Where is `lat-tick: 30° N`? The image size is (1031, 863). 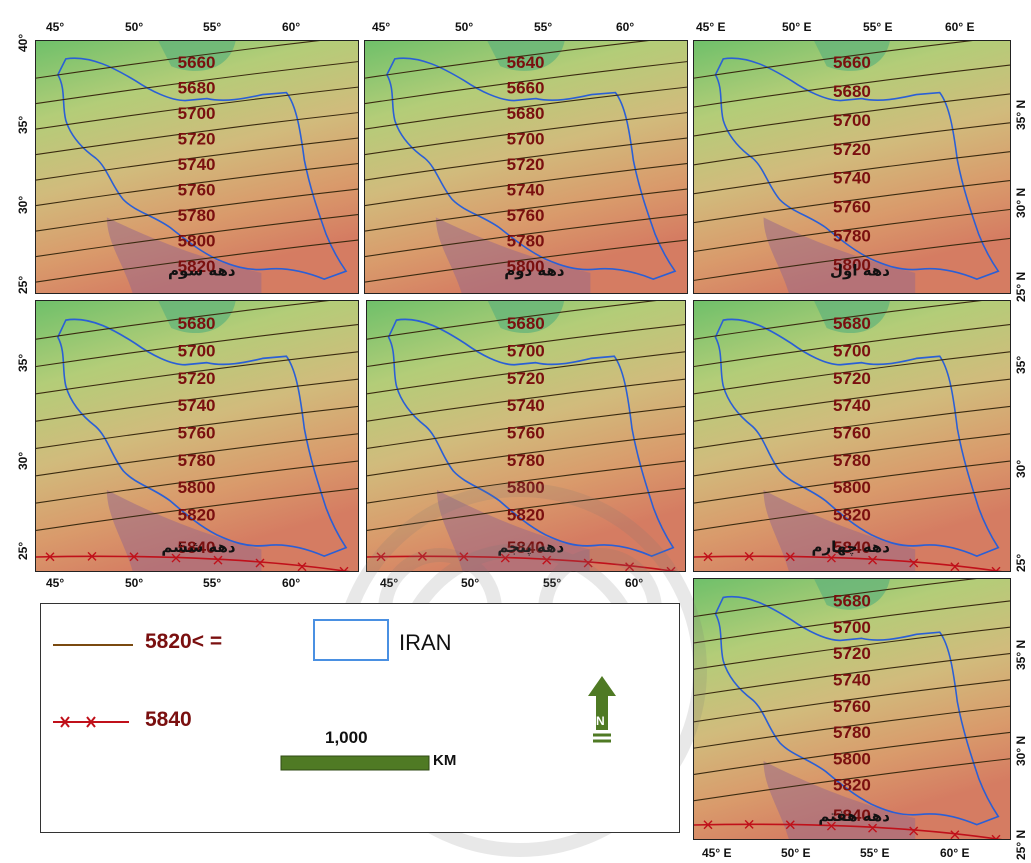 lat-tick: 30° N is located at coordinates (1021, 202).